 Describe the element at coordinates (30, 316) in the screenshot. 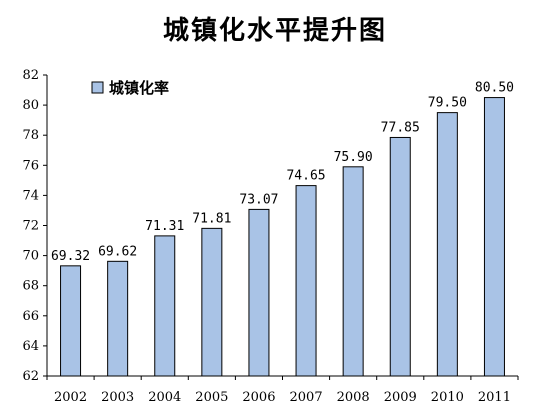

I see `y-tick-label: 66` at that location.